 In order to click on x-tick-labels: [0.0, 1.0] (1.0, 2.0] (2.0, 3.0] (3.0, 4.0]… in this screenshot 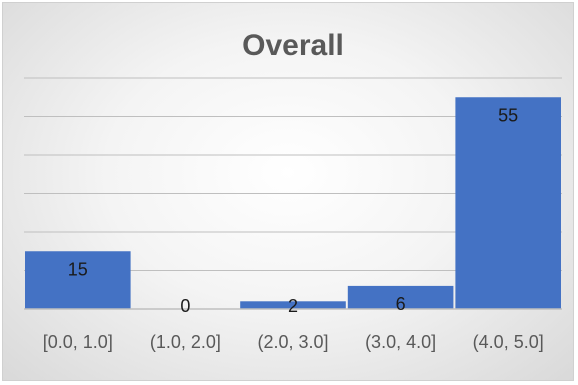, I will do `click(293, 342)`.